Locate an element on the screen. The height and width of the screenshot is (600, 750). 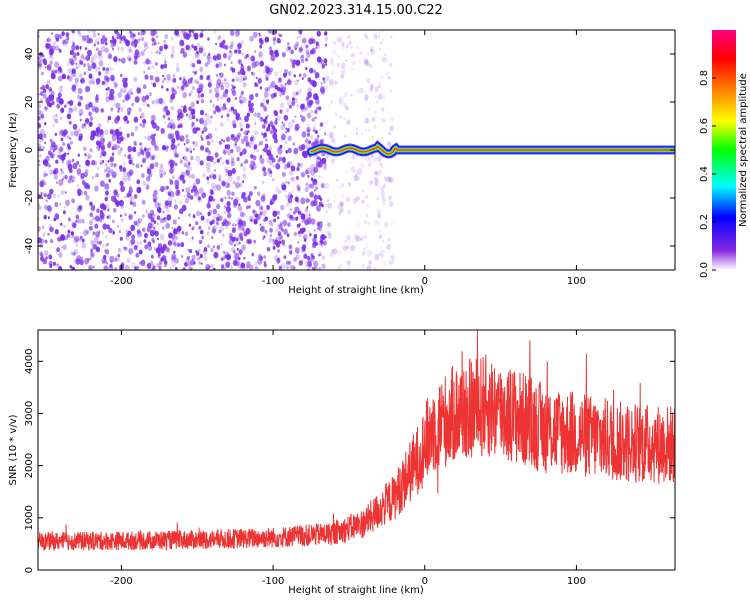
colorbar-tick-label: 0.6 is located at coordinates (704, 126).